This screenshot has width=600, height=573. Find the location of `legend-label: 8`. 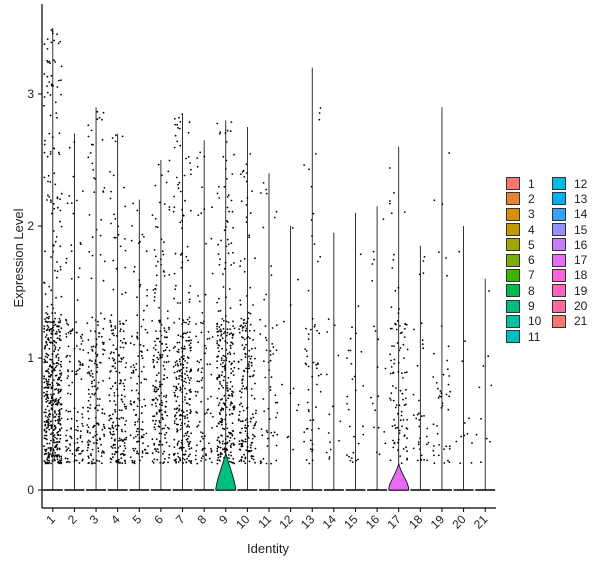

legend-label: 8 is located at coordinates (531, 290).